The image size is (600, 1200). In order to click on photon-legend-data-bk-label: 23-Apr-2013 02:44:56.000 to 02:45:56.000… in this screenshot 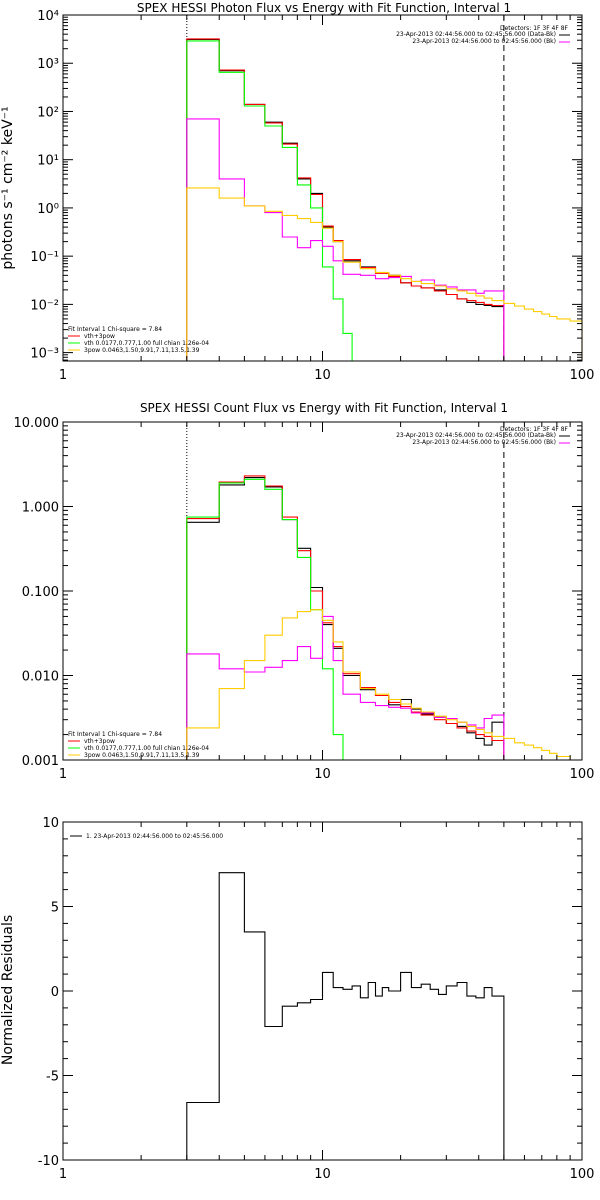, I will do `click(476, 34)`.